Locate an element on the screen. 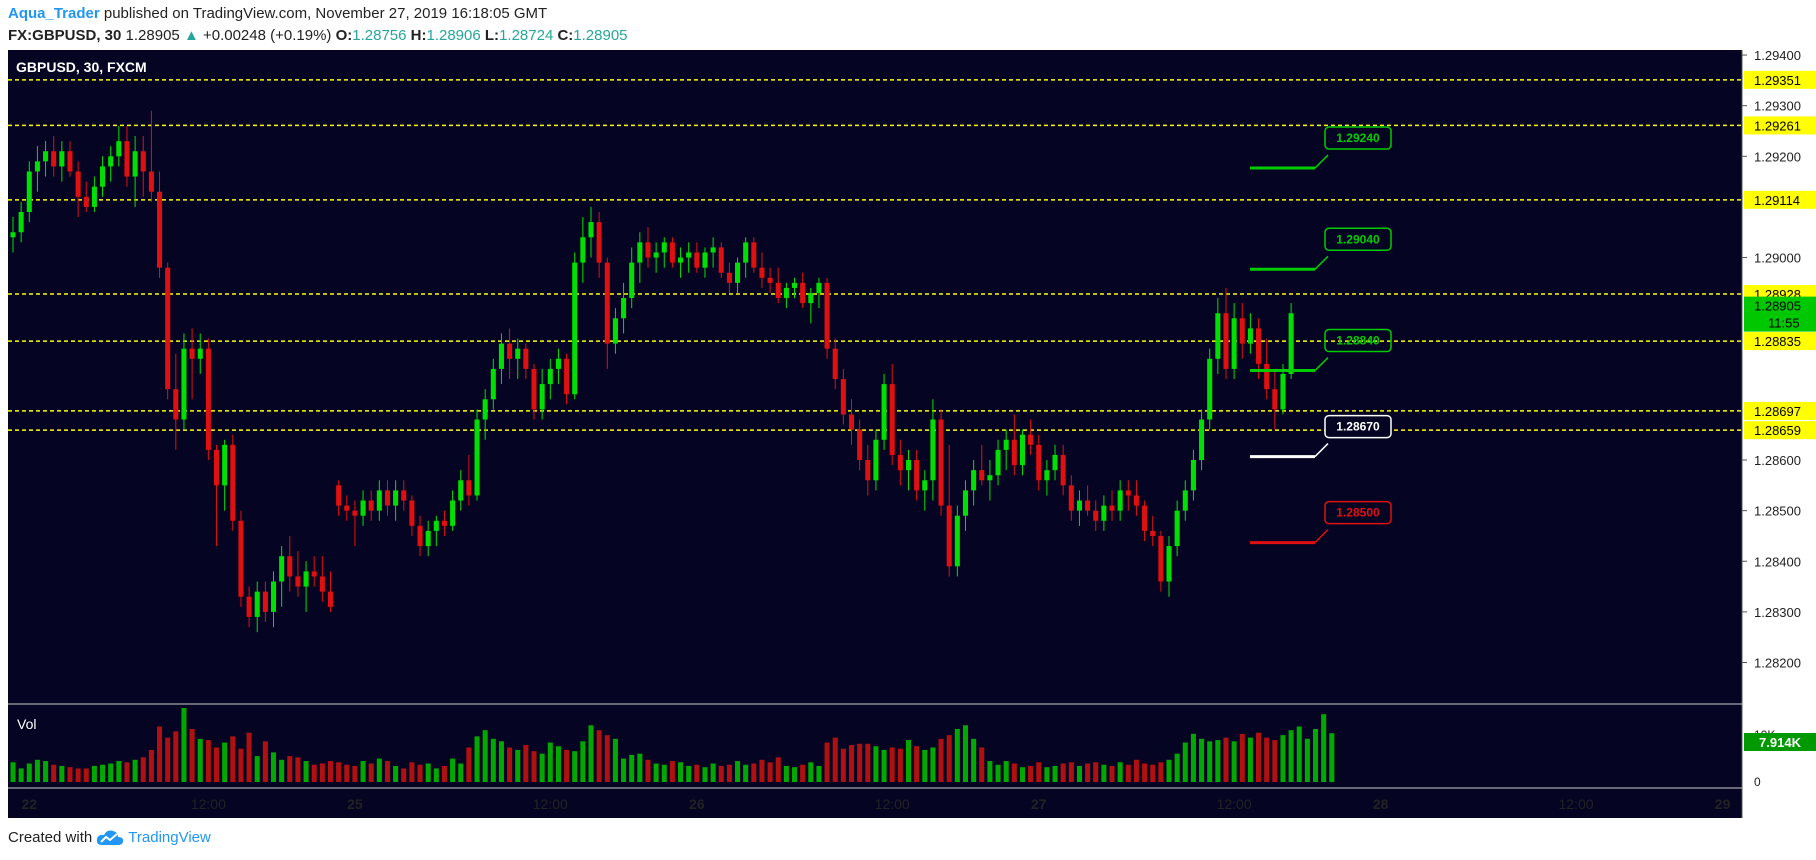 The height and width of the screenshot is (860, 1816). open-label: O: is located at coordinates (344, 35).